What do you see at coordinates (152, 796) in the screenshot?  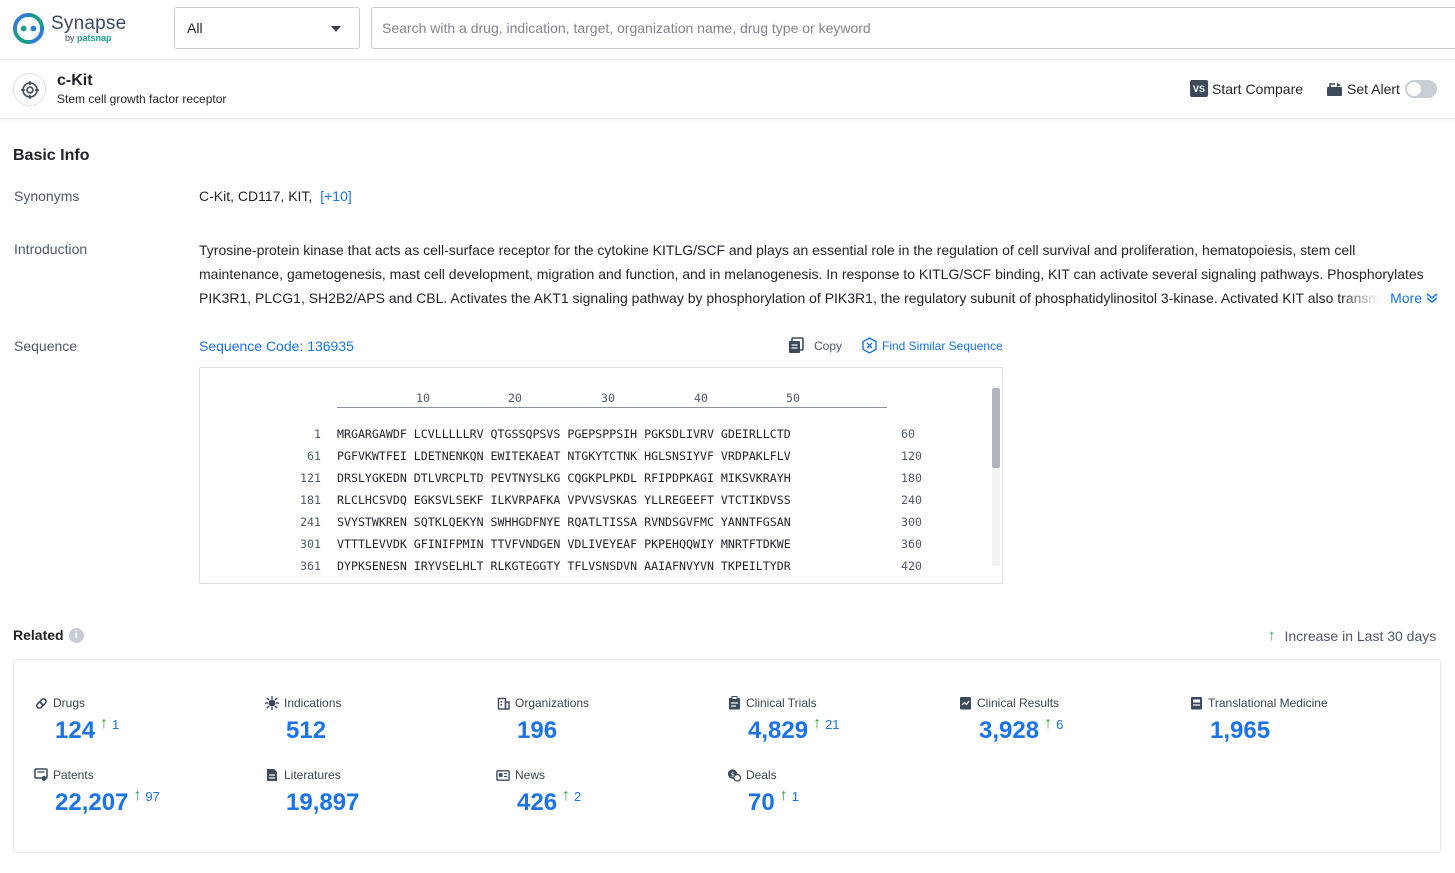 I see `related-stat-increase-count: 97` at bounding box center [152, 796].